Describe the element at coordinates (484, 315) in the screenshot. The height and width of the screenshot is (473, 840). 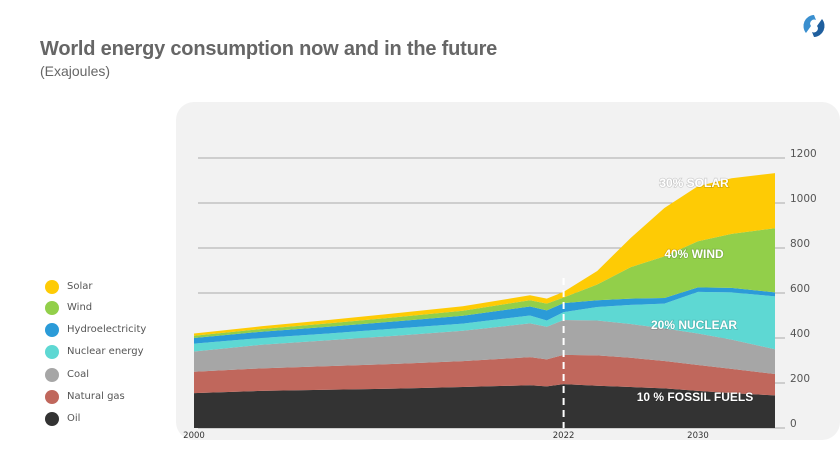
I see `area-hydroelectricity` at that location.